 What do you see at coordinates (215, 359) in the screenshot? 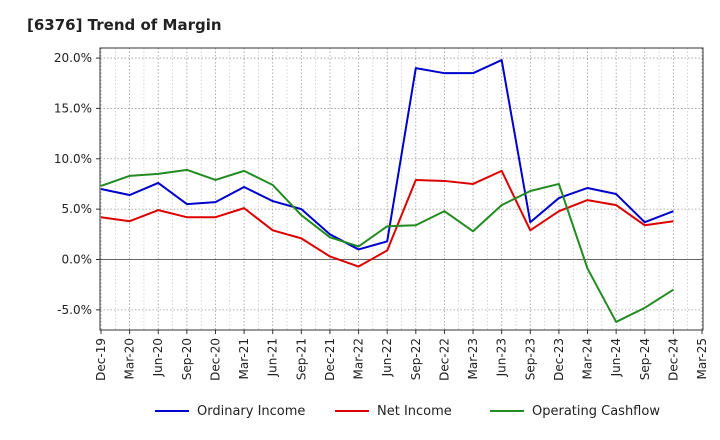
I see `x-tick-label: Dec-20` at bounding box center [215, 359].